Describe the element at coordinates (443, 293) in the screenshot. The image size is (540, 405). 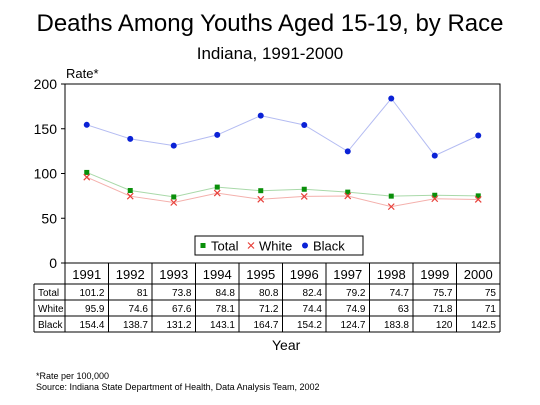
I see `table-cell-total: 75.7` at that location.